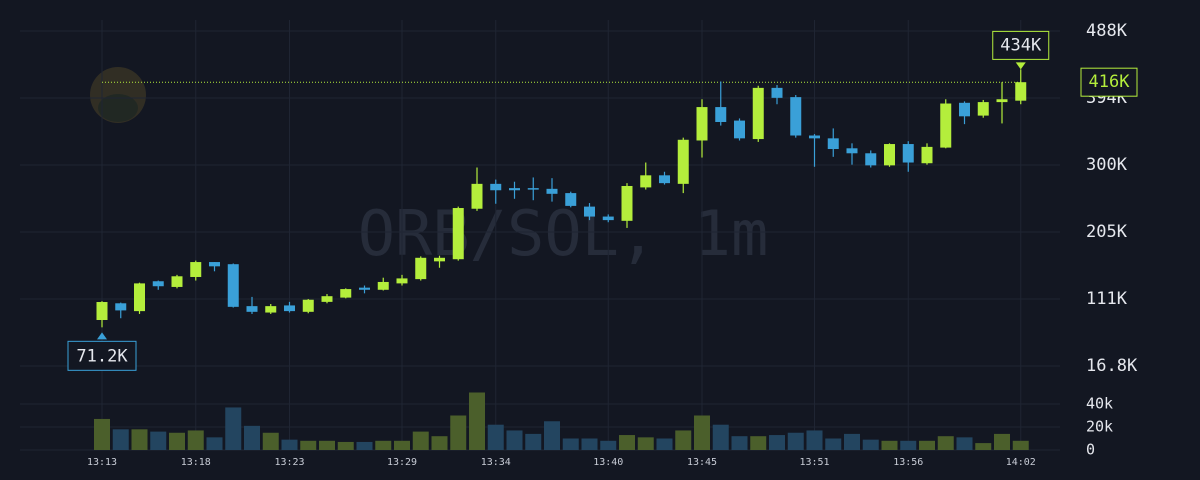  What do you see at coordinates (118, 95) in the screenshot?
I see `logo` at bounding box center [118, 95].